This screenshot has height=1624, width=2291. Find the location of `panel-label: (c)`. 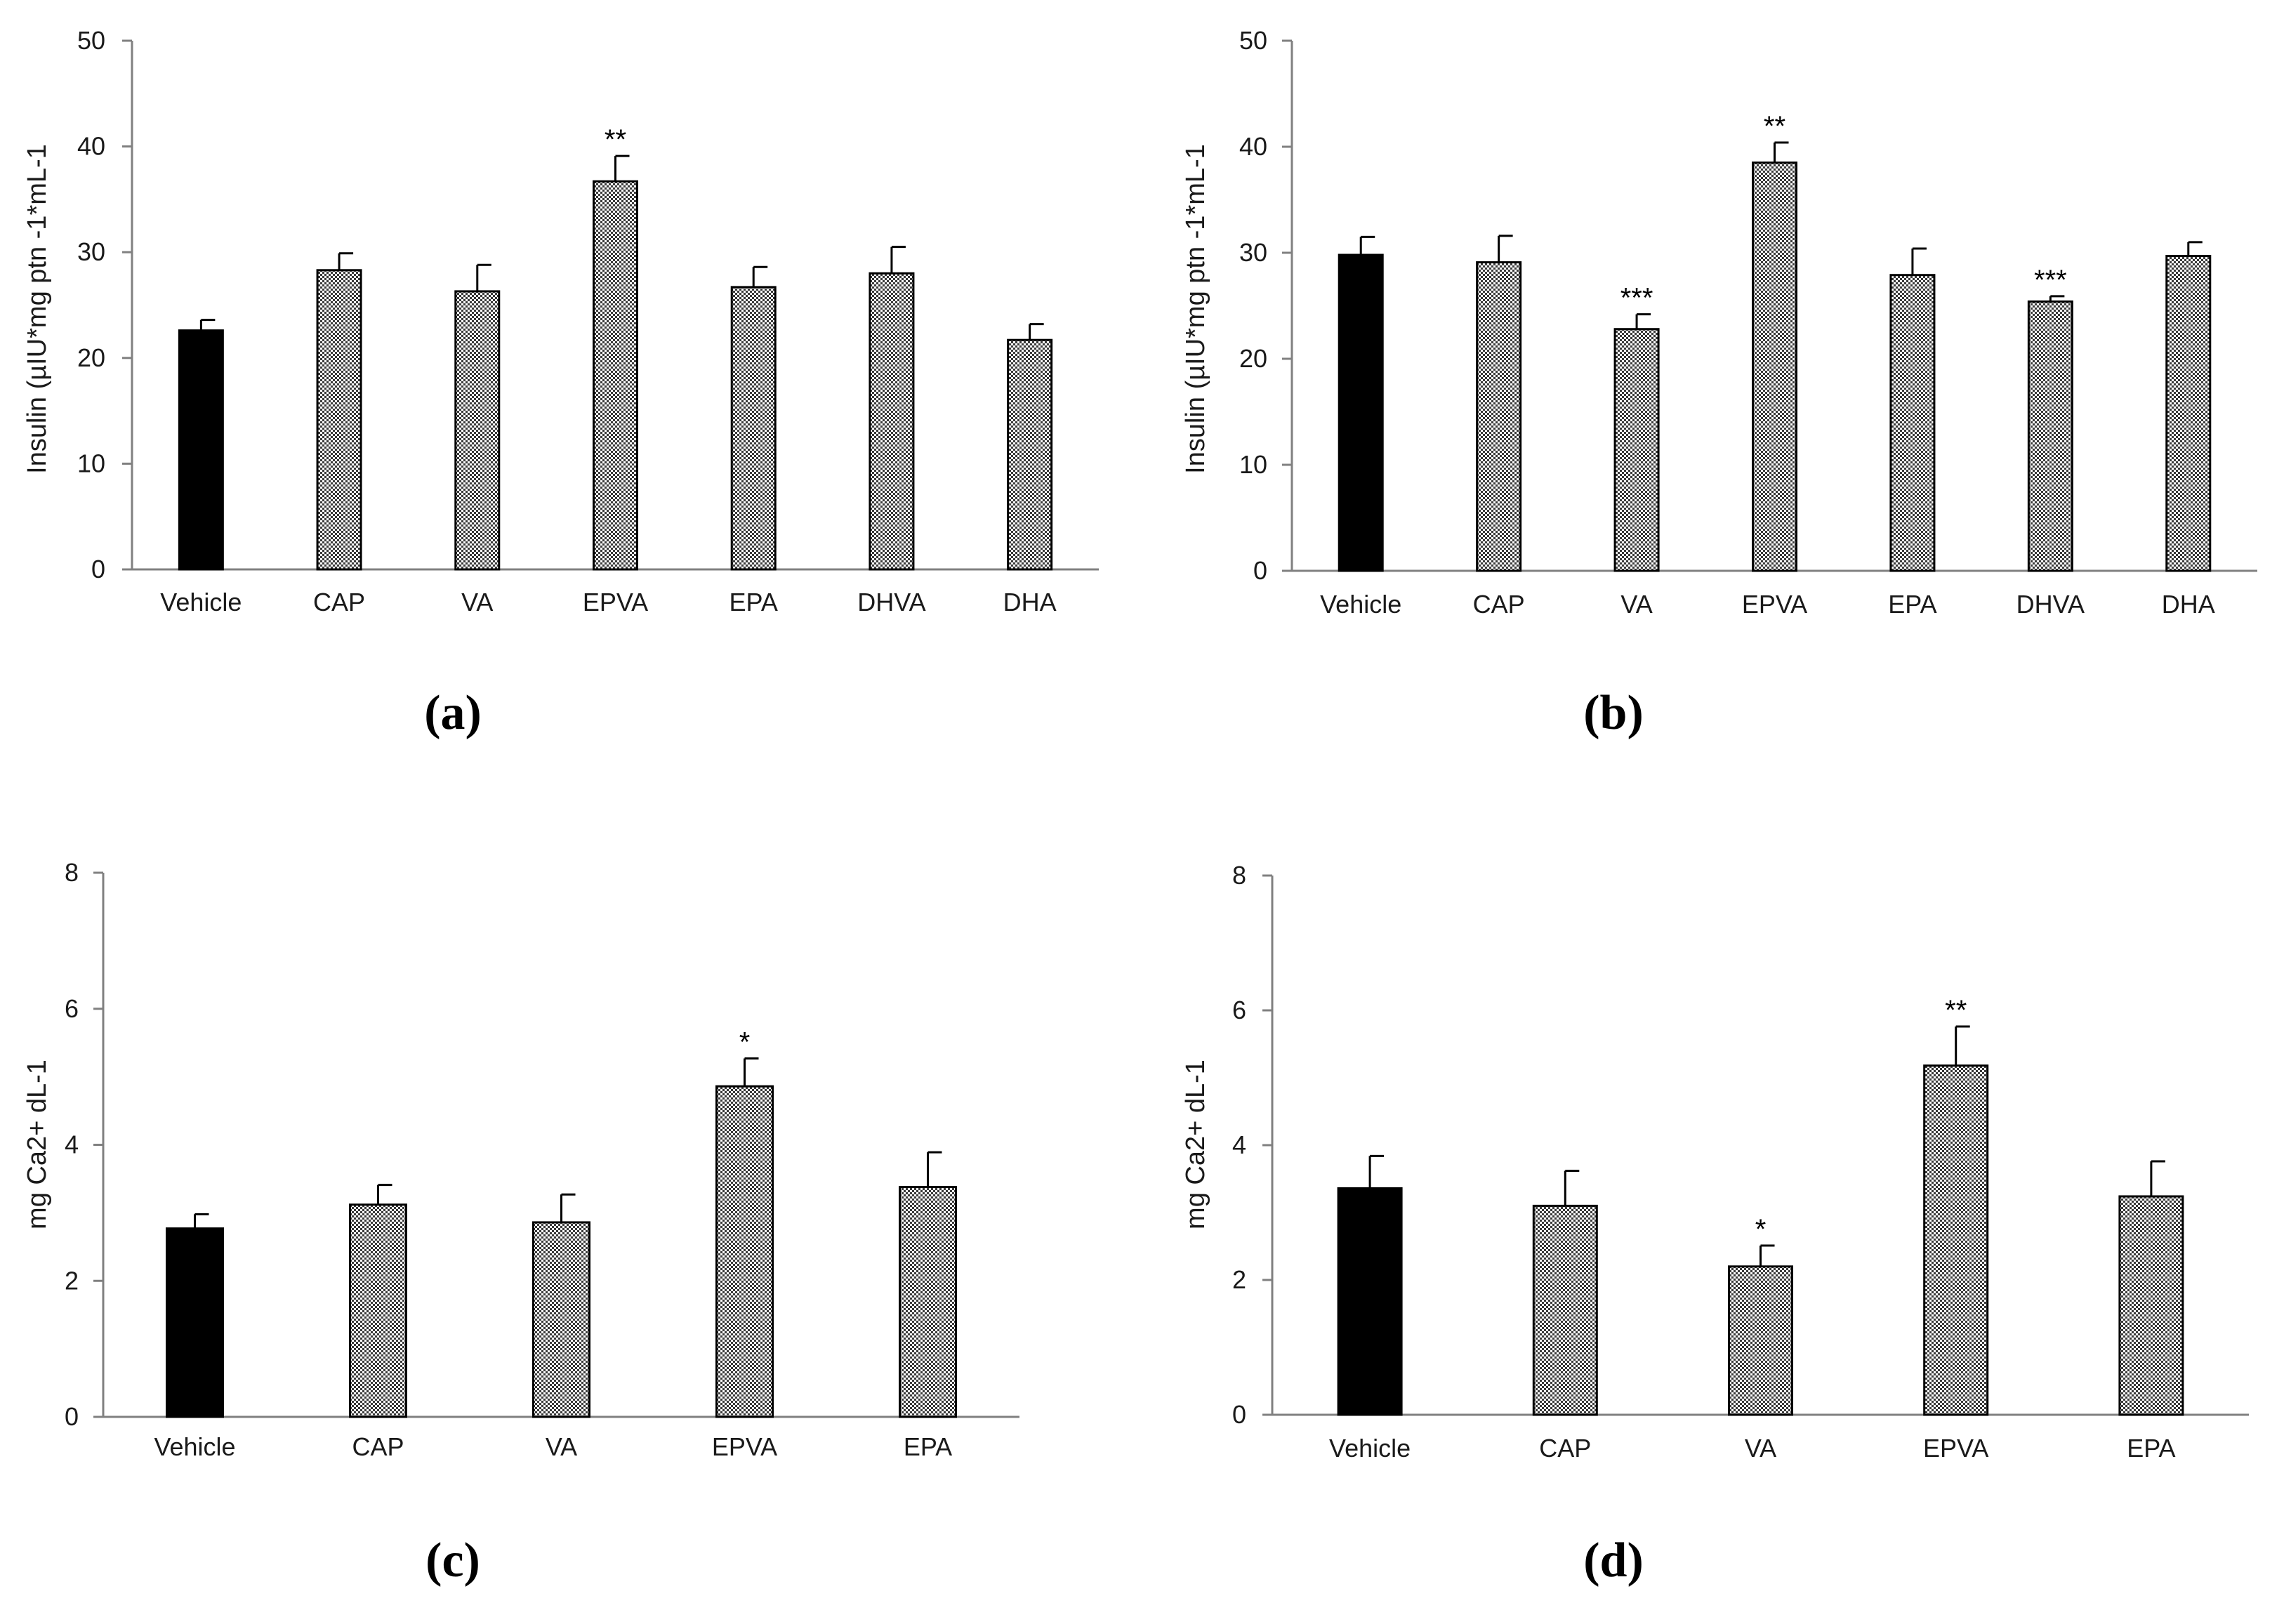

panel-label: (c) is located at coordinates (452, 1560).